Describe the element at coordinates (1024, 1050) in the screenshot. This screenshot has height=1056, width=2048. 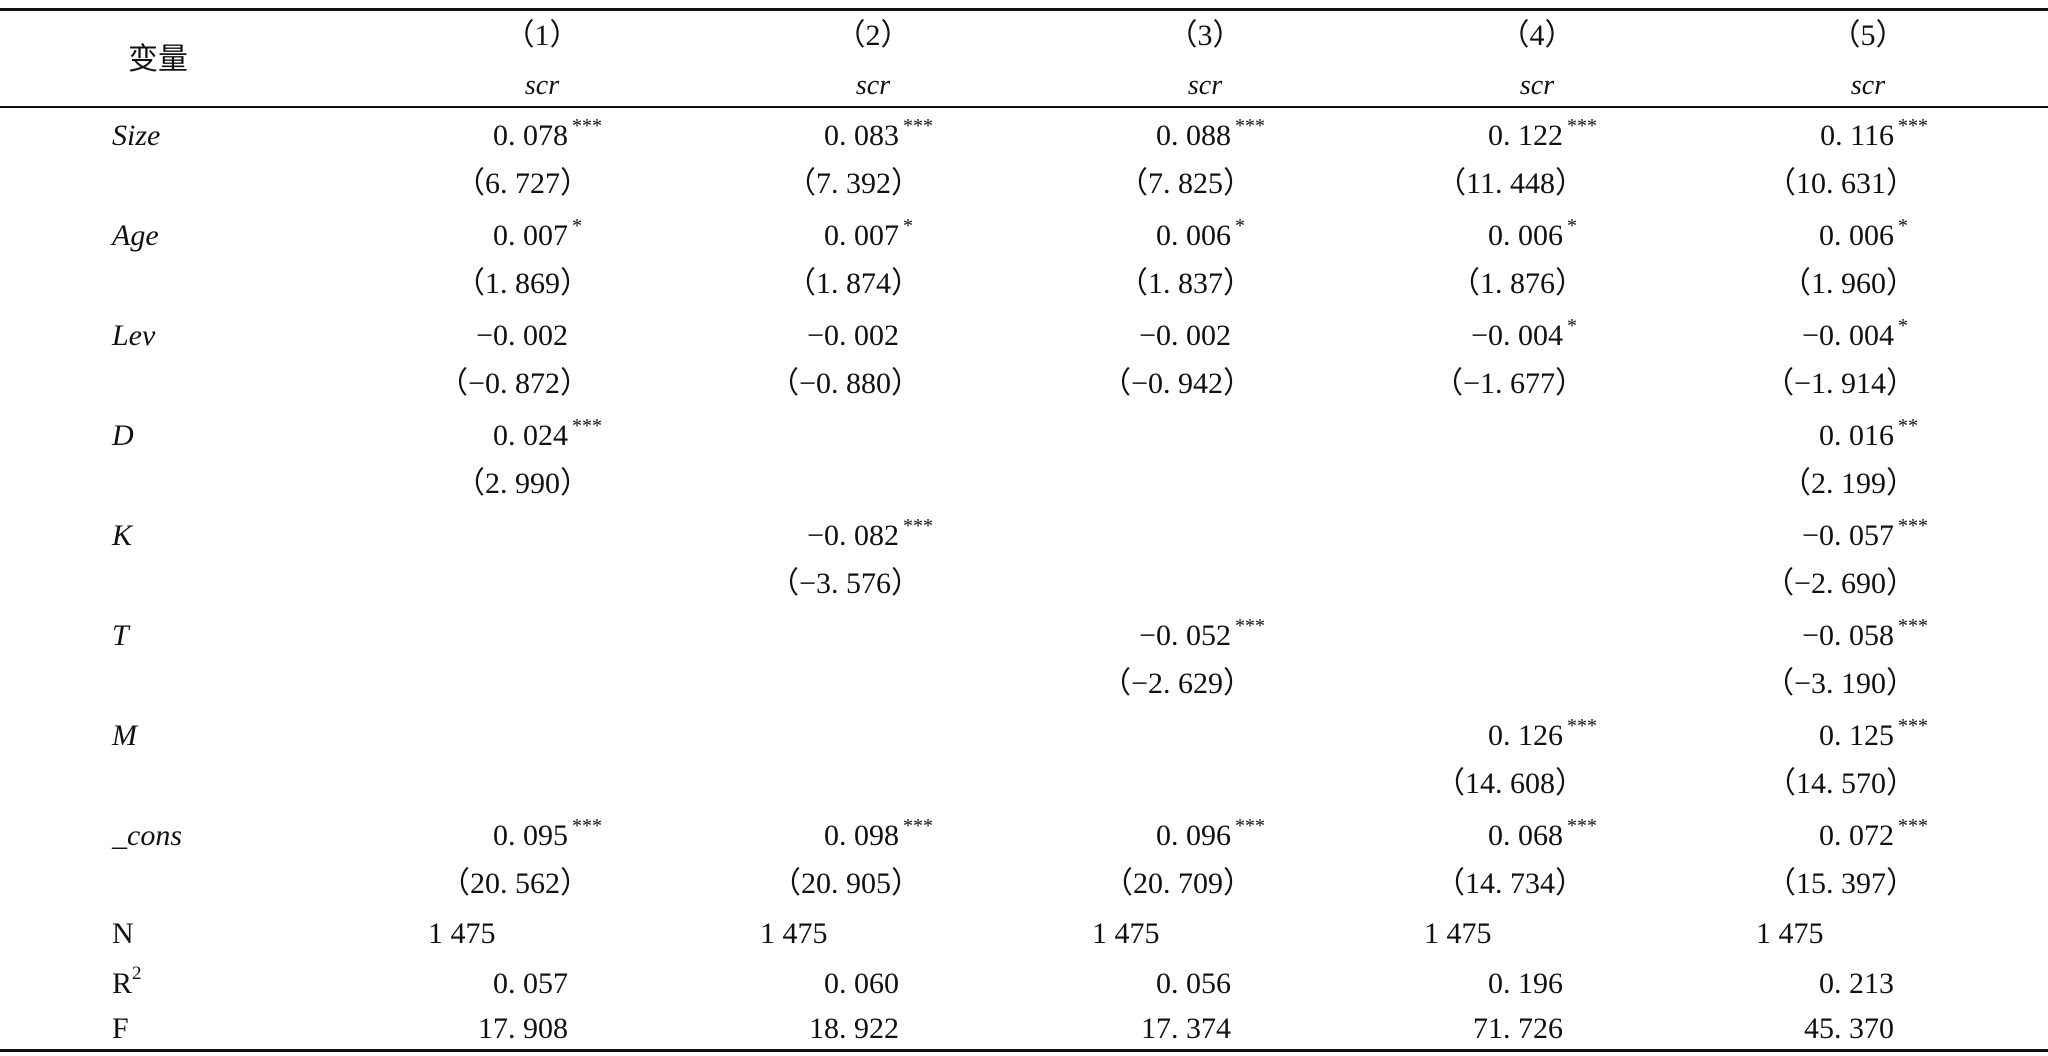
I see `bottom-rule` at that location.